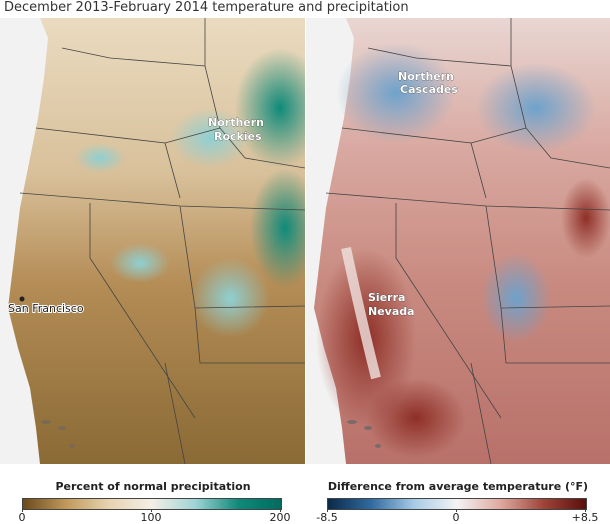 Image resolution: width=610 pixels, height=524 pixels. Describe the element at coordinates (585, 517) in the screenshot. I see `legend-tick-label: +8.5` at that location.